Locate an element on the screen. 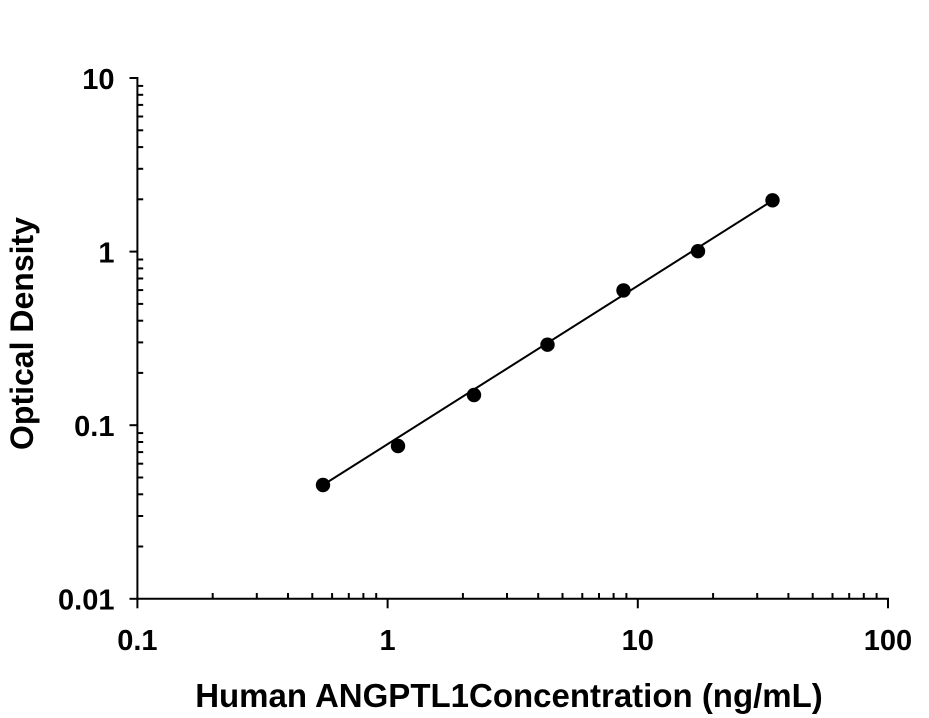 This screenshot has width=929, height=718. svg-text: 100 is located at coordinates (888, 641).